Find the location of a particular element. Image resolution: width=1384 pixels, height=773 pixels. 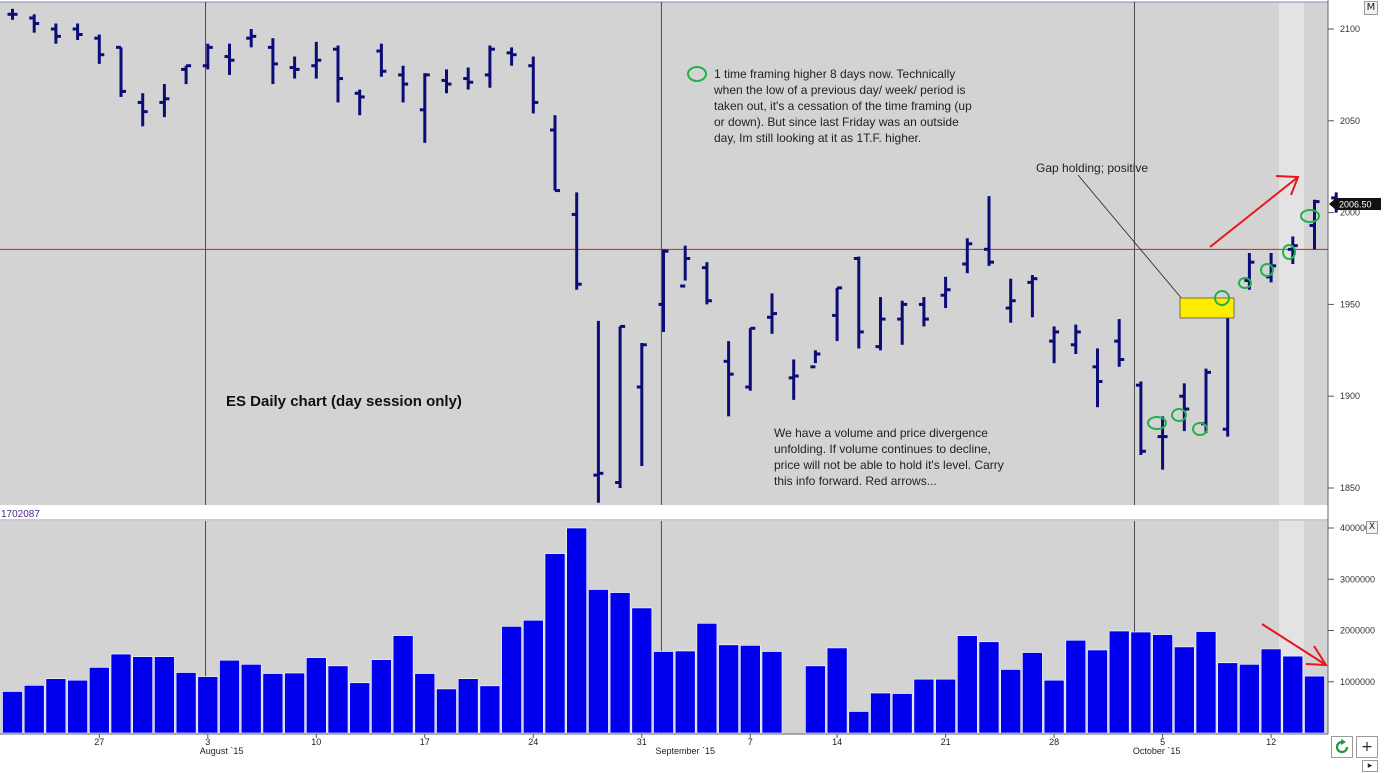

date-tick-label: 31 is located at coordinates (642, 742).